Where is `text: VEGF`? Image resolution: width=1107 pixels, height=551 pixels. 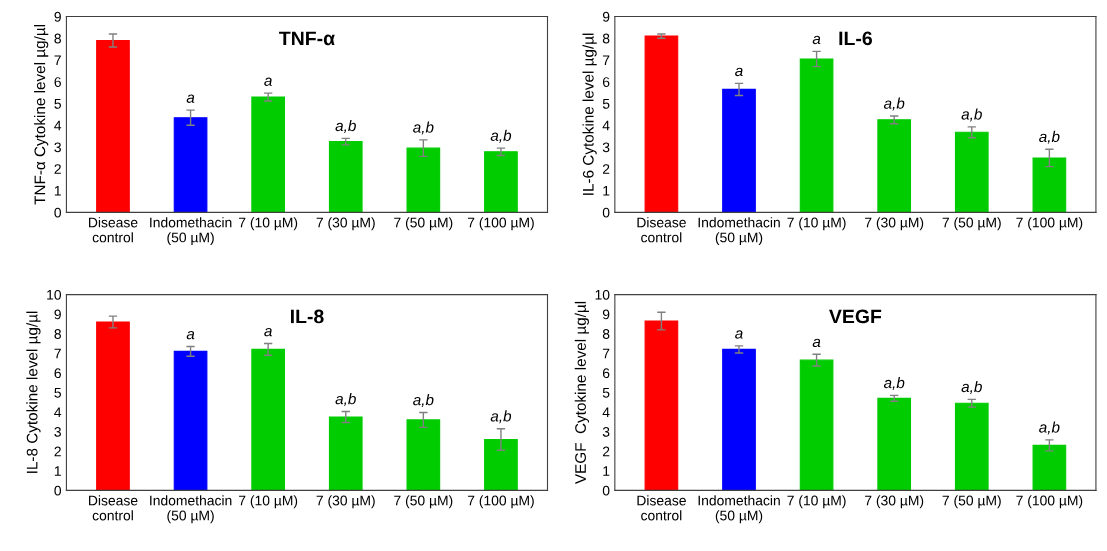 text: VEGF is located at coordinates (855, 316).